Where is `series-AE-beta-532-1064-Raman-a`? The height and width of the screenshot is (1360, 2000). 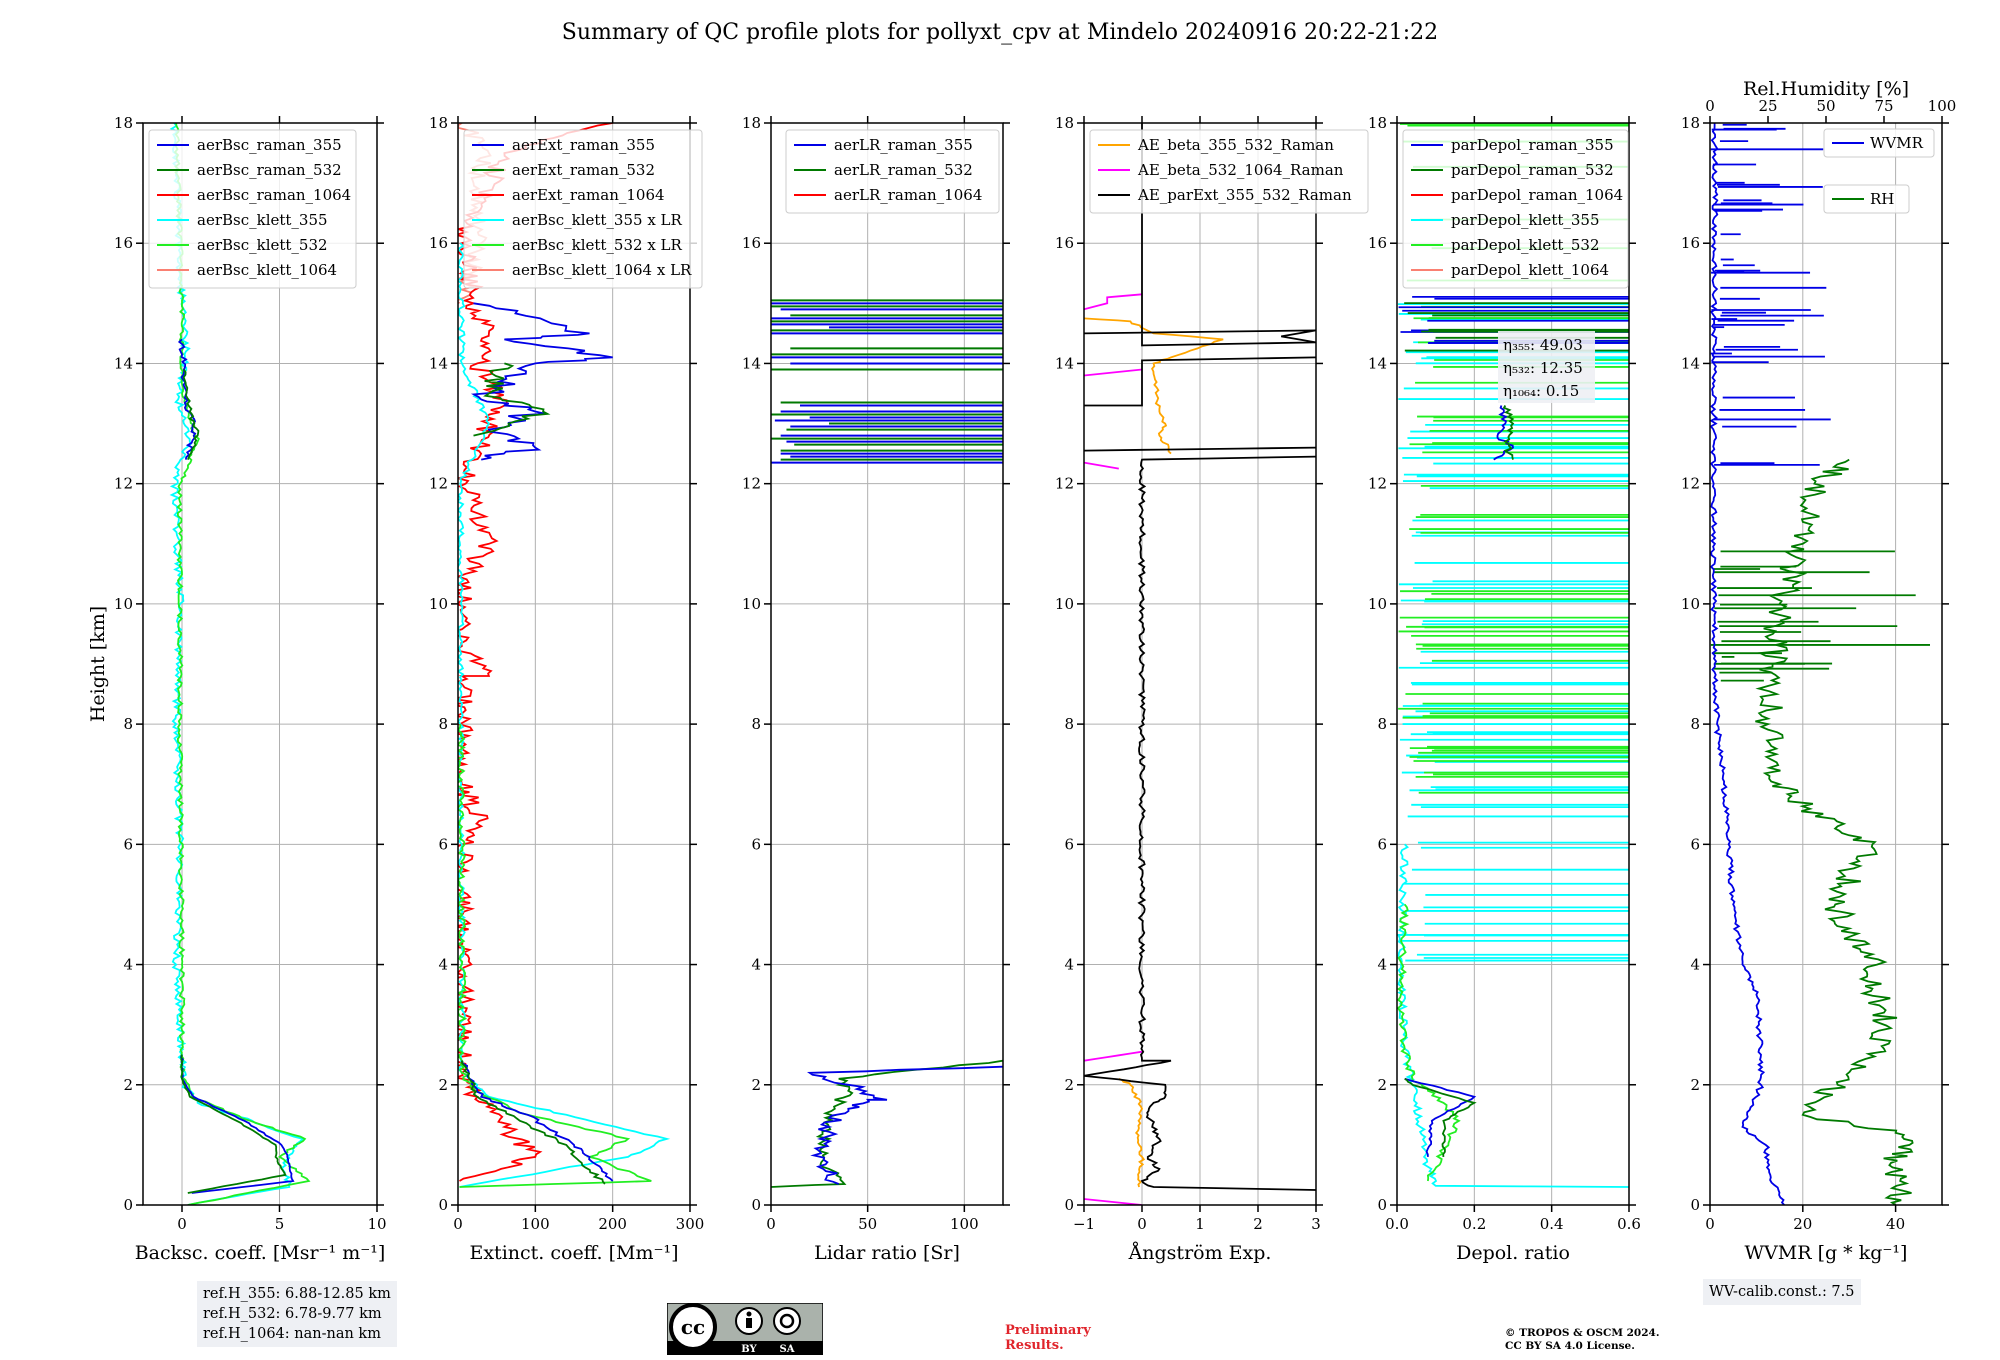 series-AE-beta-532-1064-Raman-a is located at coordinates (1113, 1201).